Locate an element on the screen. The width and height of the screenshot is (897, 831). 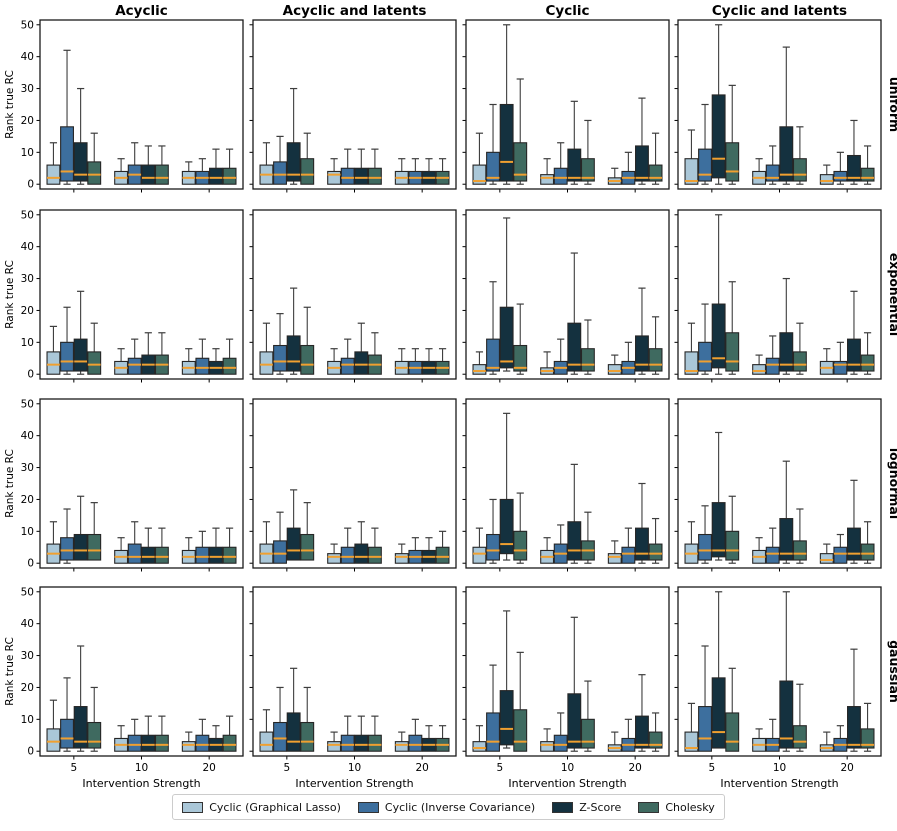
subplot-exponential-acyclic-and-latents is located at coordinates (353, 296).